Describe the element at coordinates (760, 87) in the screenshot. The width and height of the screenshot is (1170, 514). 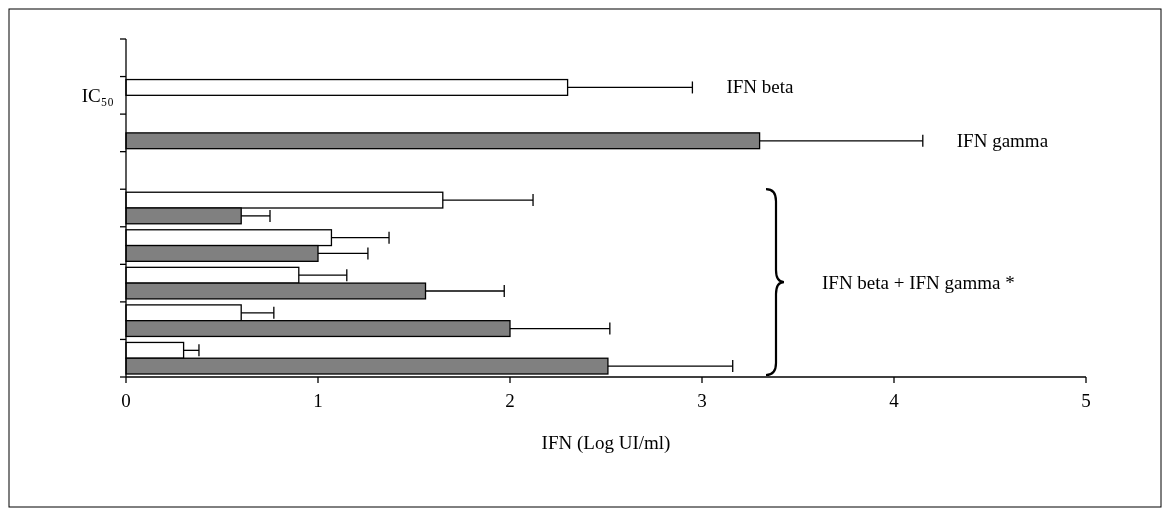
I see `text: IFN beta` at that location.